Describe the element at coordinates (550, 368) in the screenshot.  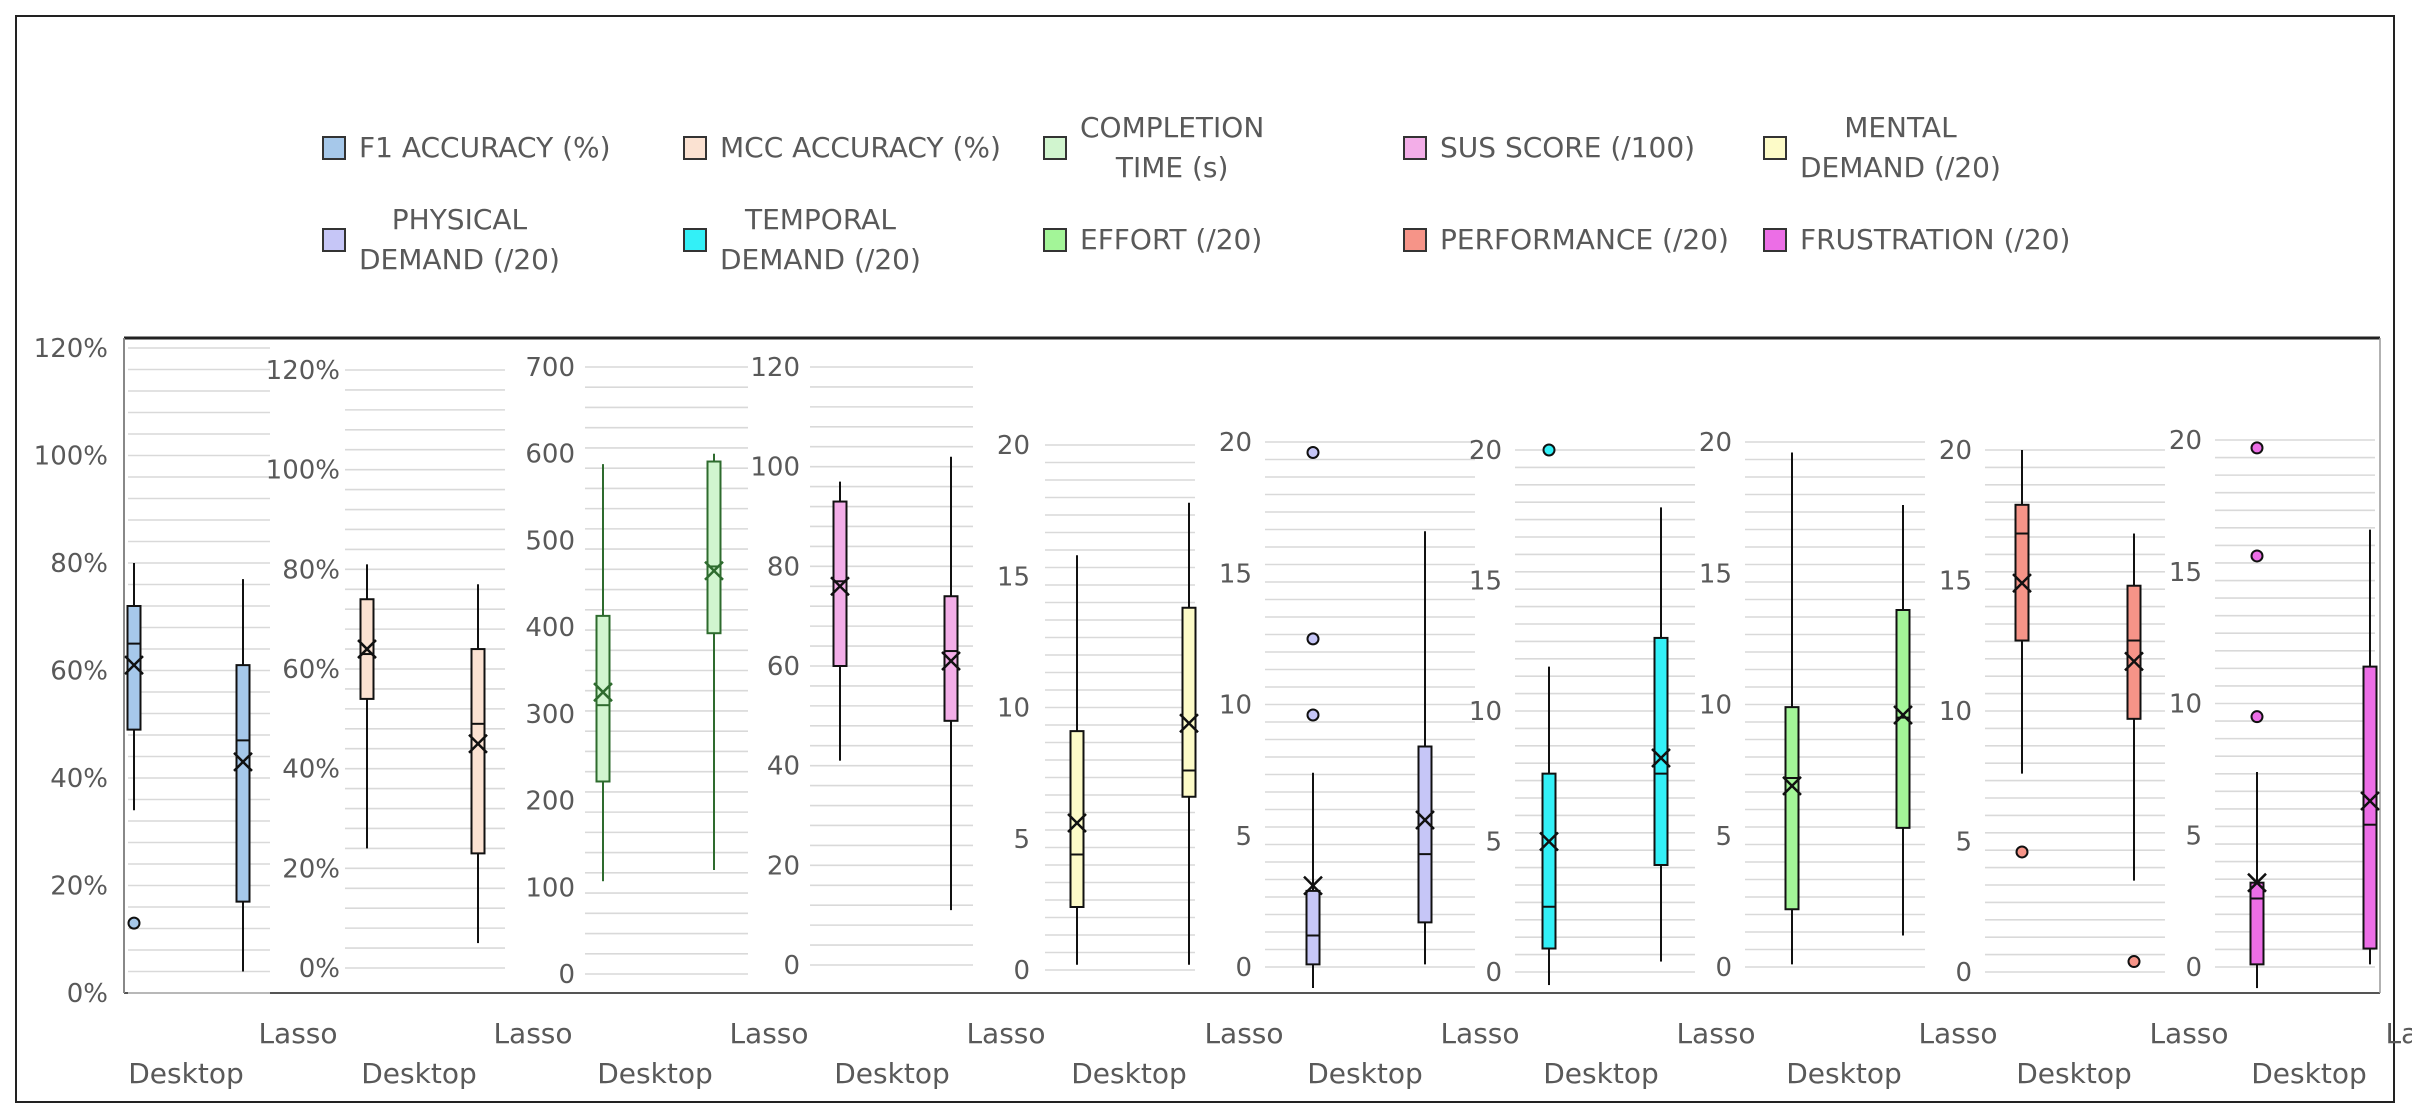
I see `y-tick-label: 700` at that location.